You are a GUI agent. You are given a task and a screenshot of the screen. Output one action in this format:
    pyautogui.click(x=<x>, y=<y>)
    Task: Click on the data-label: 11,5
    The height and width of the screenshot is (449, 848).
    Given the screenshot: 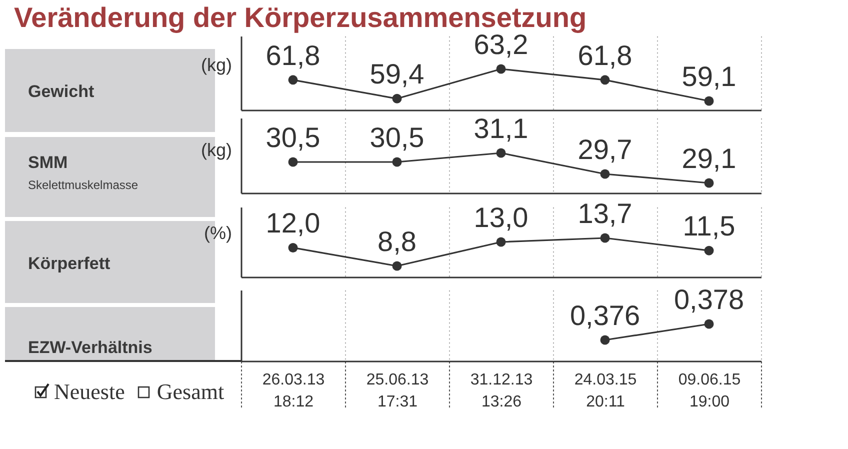 What is the action you would take?
    pyautogui.click(x=709, y=226)
    